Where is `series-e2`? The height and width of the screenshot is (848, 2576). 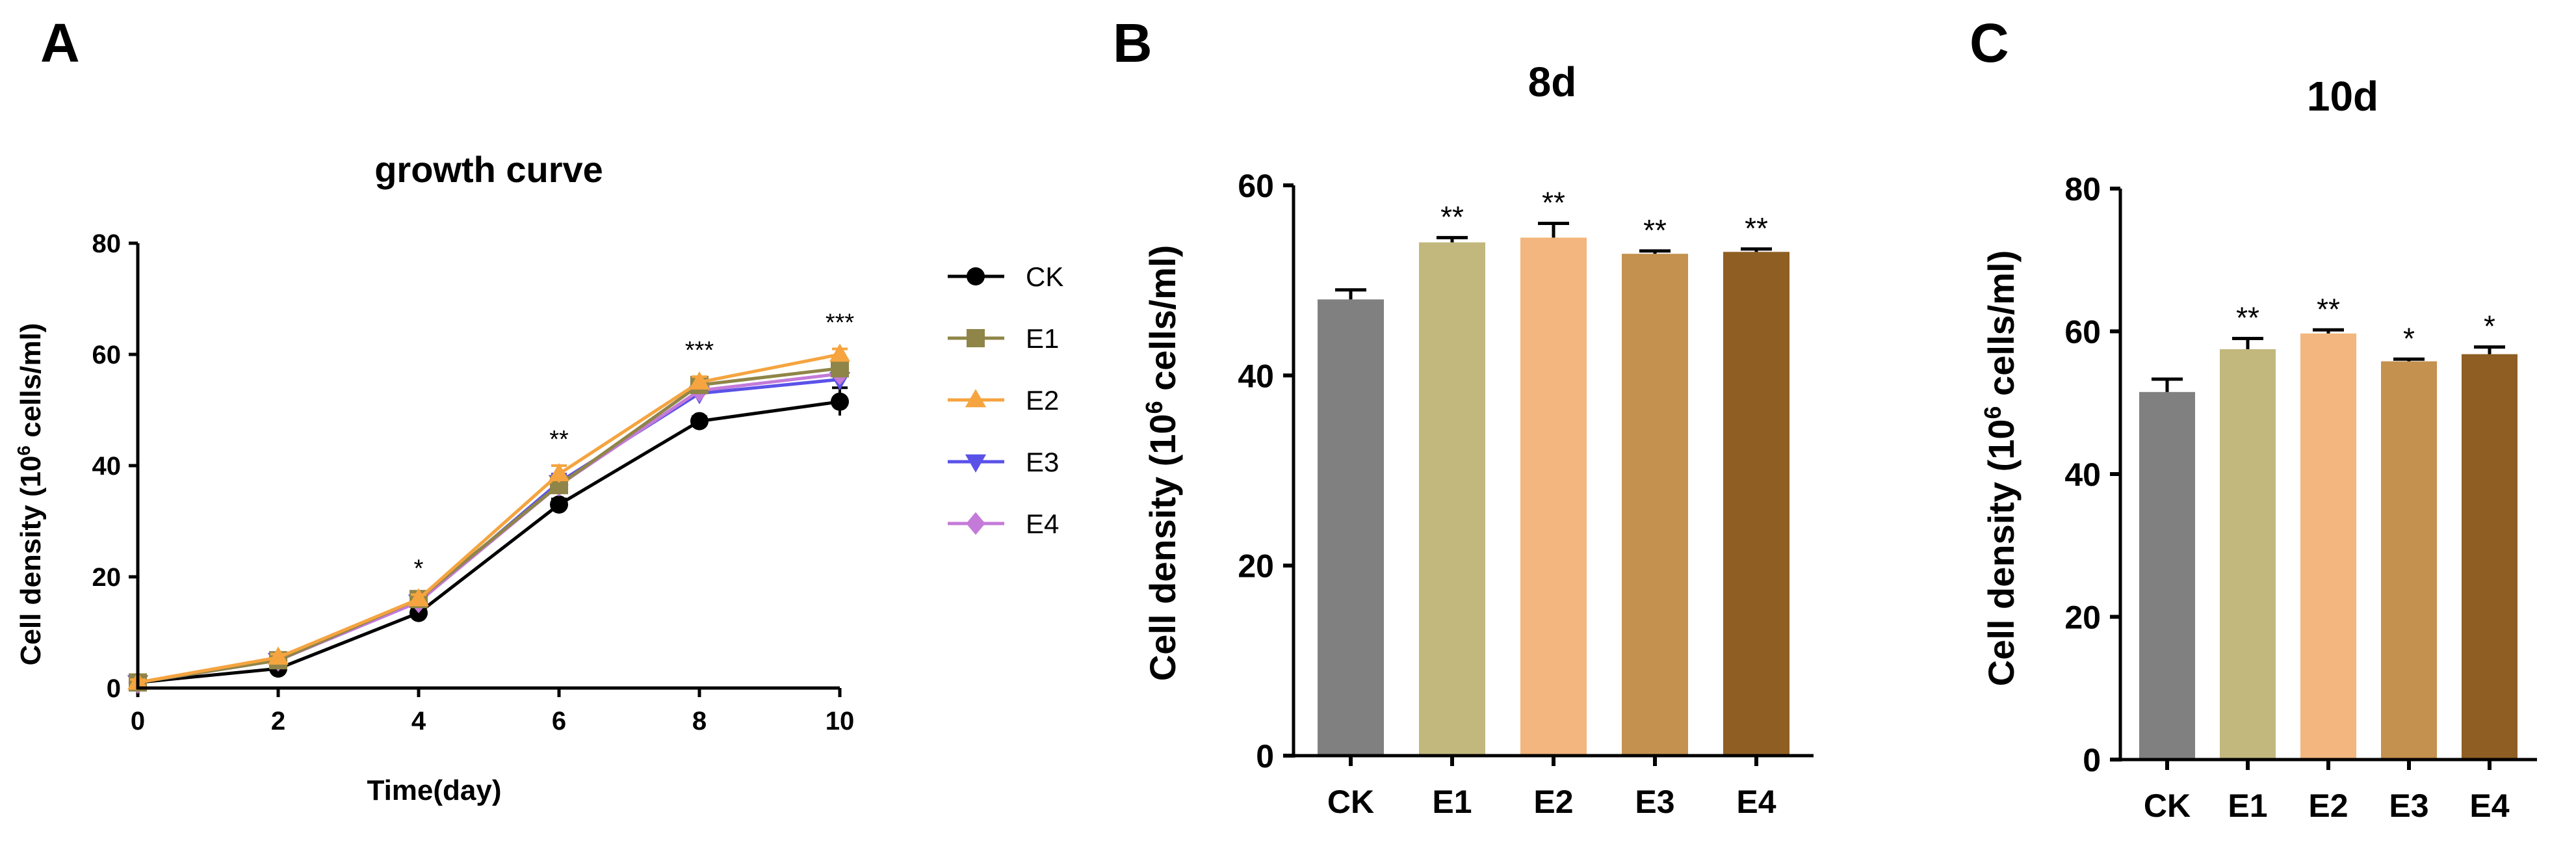
series-e2 is located at coordinates (489, 516).